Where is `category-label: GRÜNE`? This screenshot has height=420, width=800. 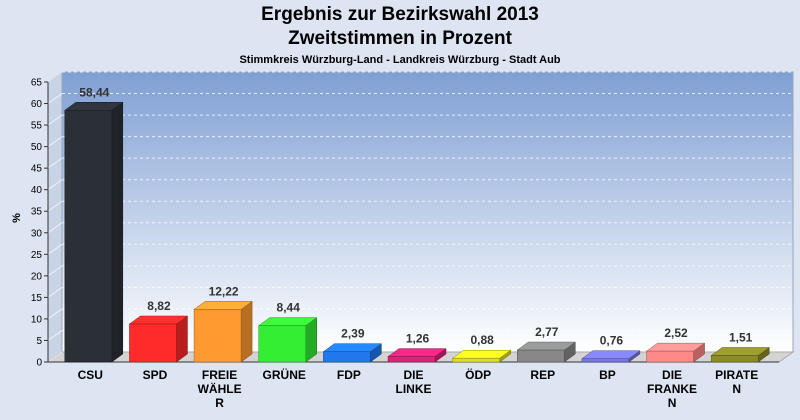 category-label: GRÜNE is located at coordinates (284, 374).